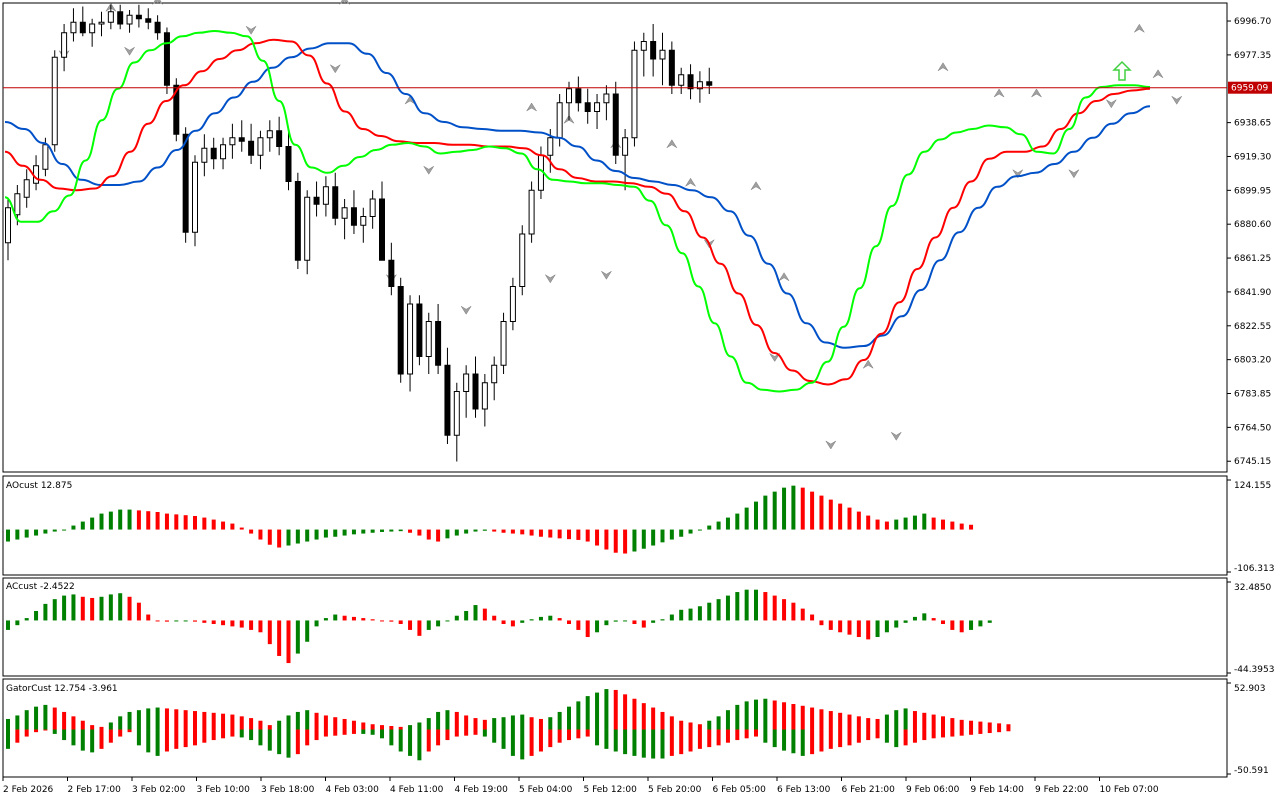 The image size is (1280, 804). Describe the element at coordinates (638, 525) in the screenshot. I see `ao-panel: AOcust 12.875 124.155 -106.313` at that location.